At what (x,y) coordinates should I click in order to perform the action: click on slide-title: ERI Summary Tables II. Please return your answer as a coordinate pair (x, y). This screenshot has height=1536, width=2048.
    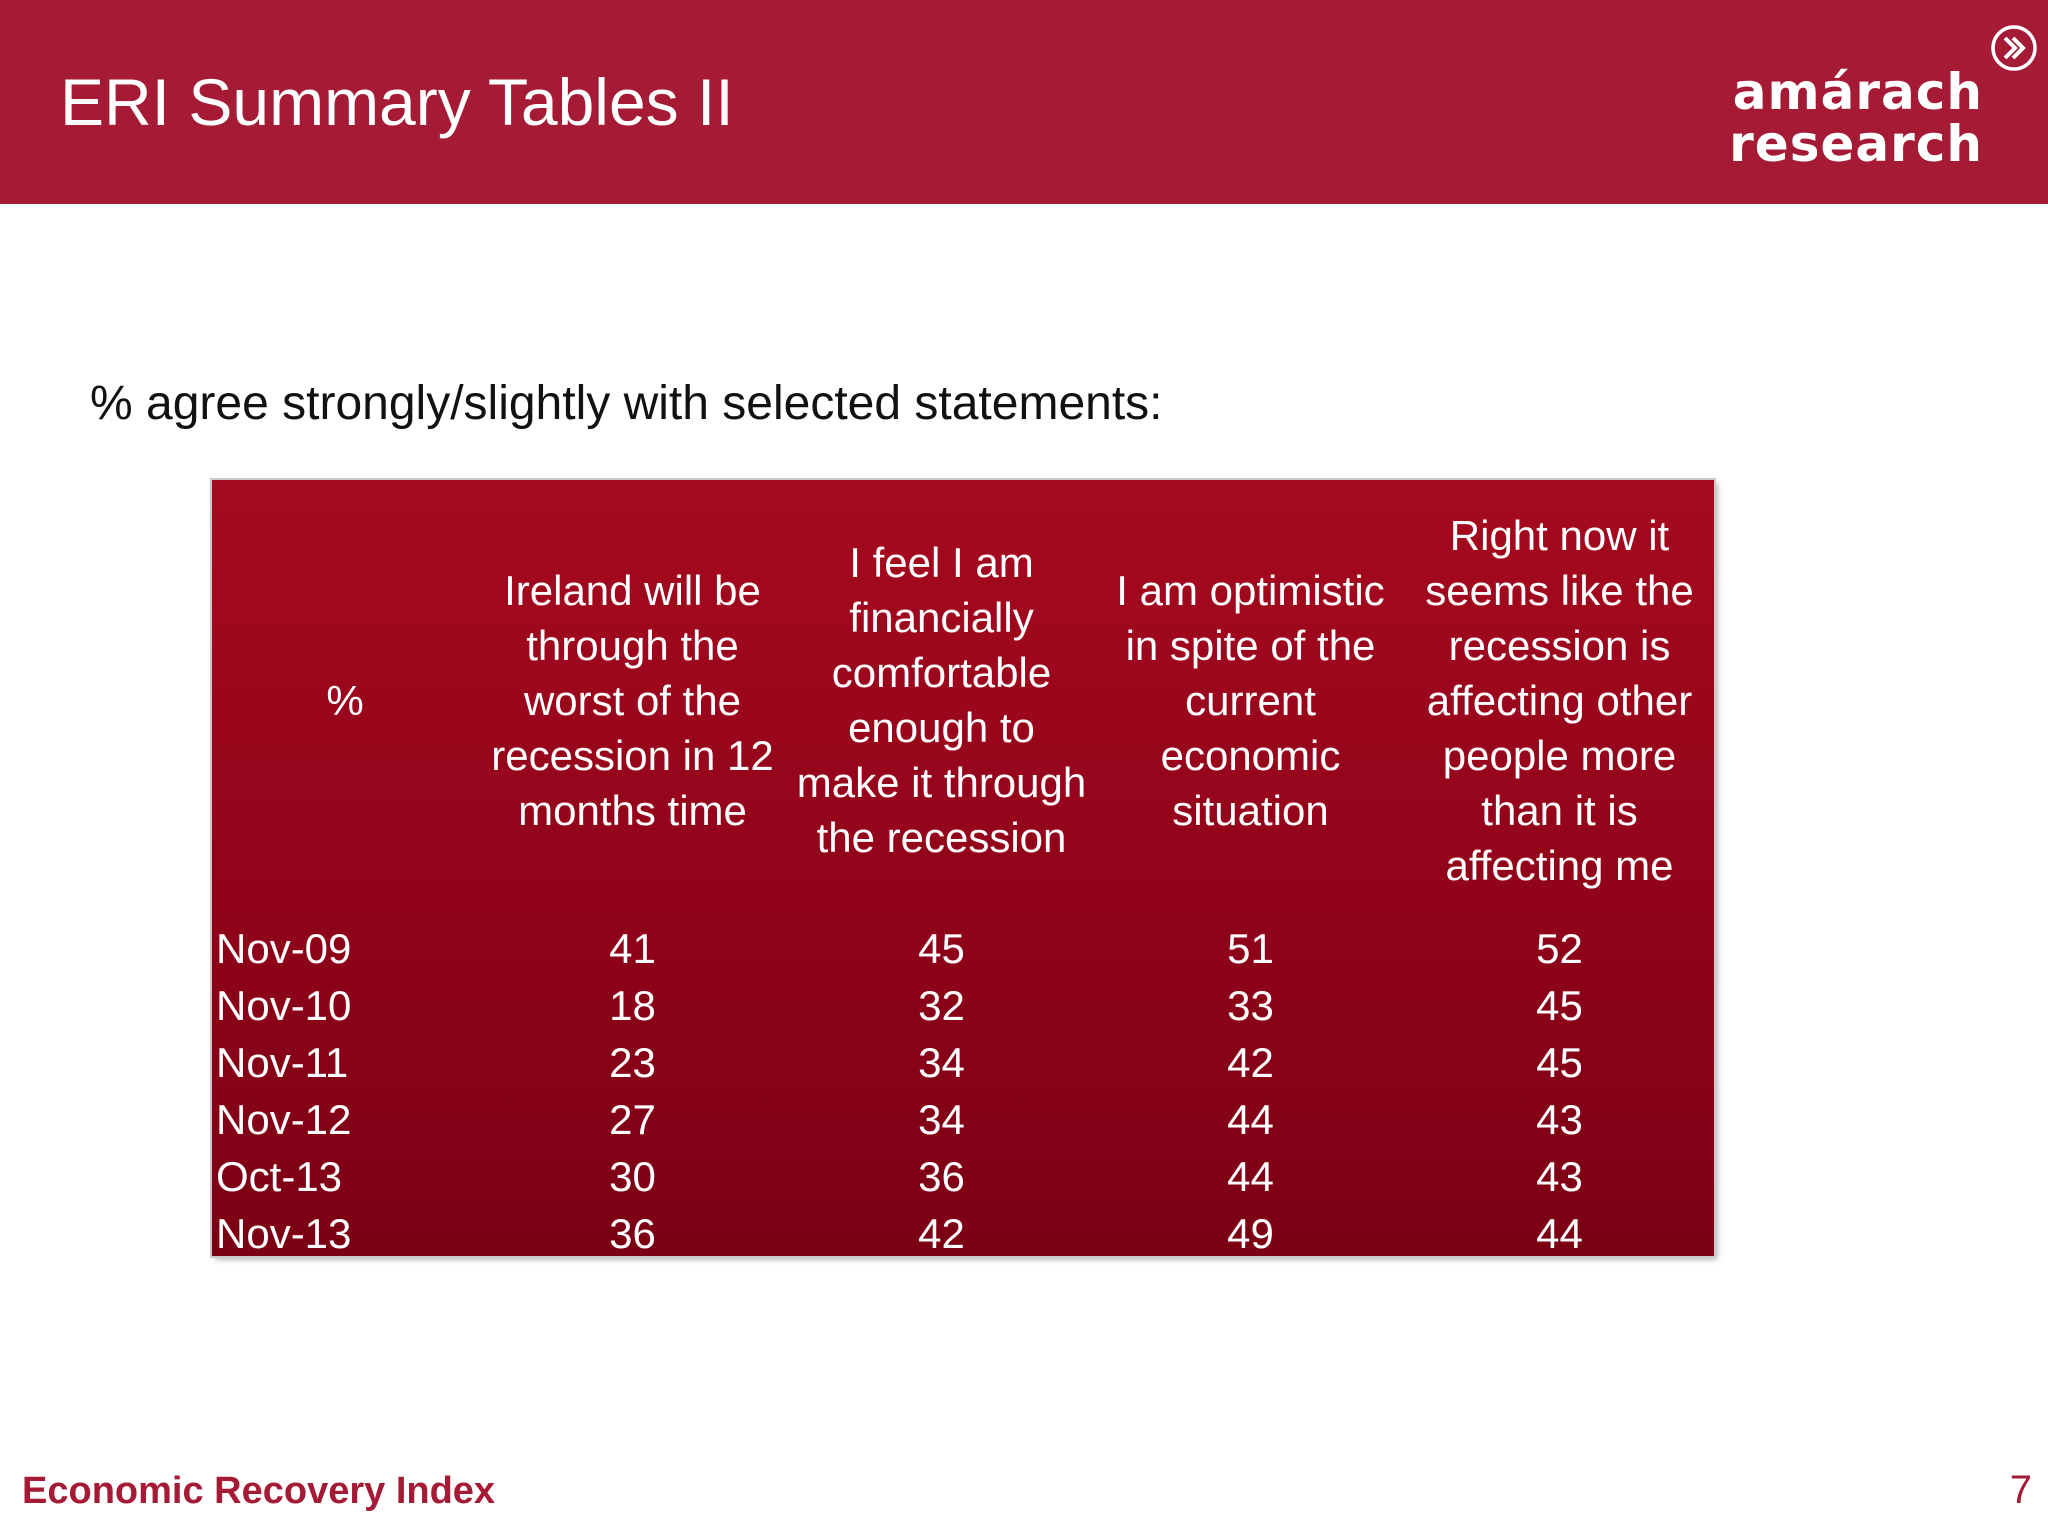
    Looking at the image, I should click on (397, 102).